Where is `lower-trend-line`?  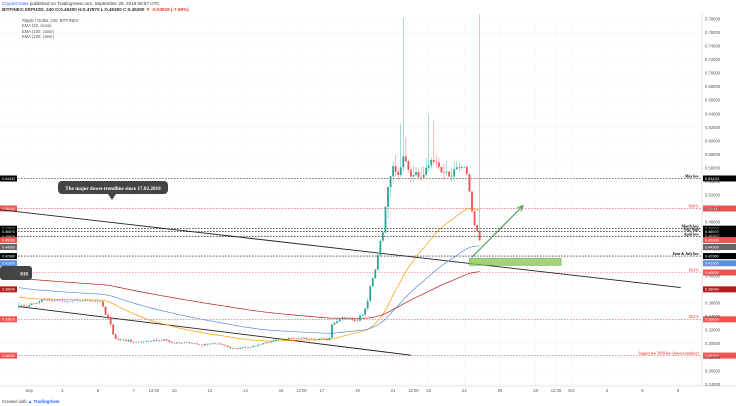 lower-trend-line is located at coordinates (214, 331).